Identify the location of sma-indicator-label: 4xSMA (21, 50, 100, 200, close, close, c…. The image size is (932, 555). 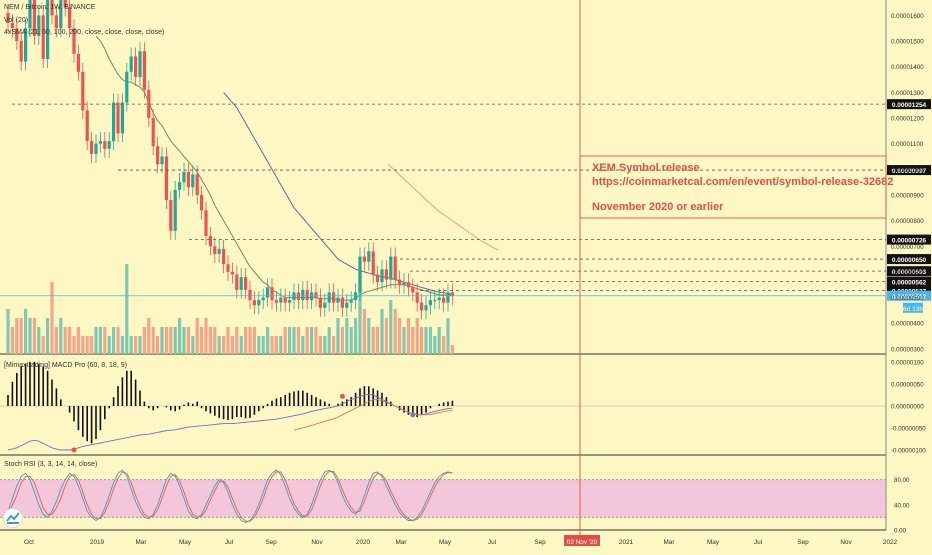
(84, 32).